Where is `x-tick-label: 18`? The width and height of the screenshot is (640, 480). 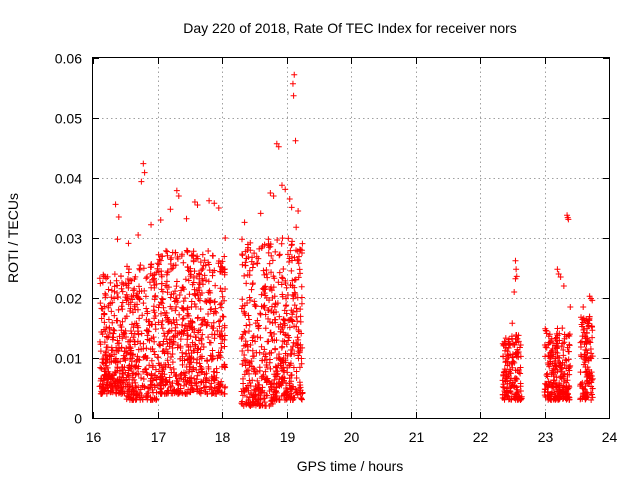 x-tick-label: 18 is located at coordinates (223, 437).